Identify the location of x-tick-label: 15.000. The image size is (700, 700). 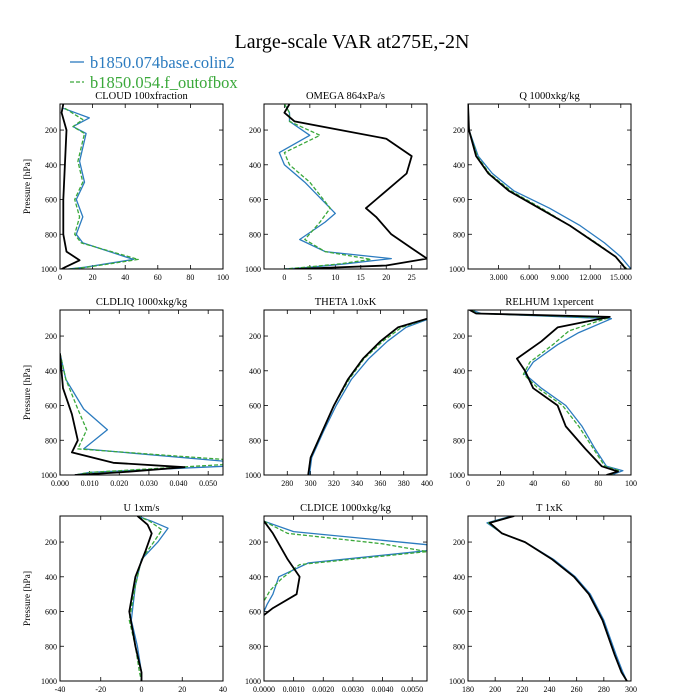
(621, 277).